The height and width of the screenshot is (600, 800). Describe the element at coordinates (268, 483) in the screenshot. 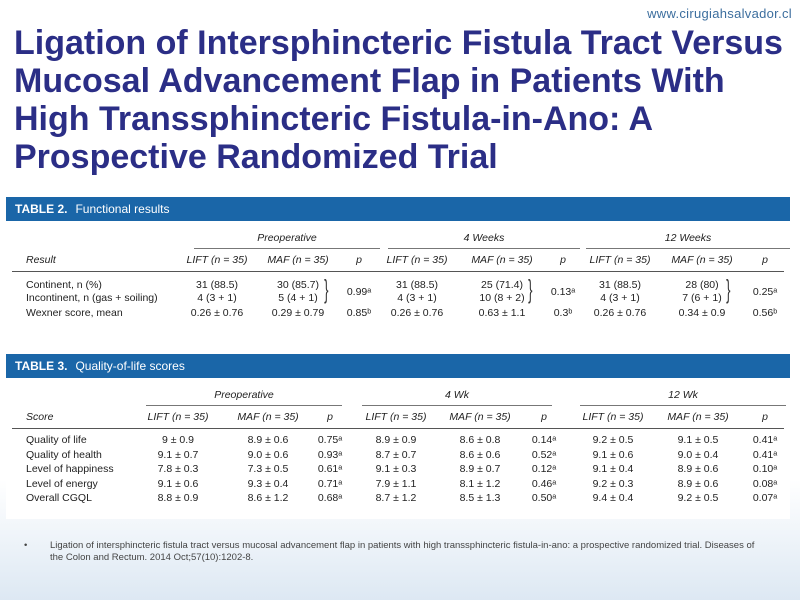

I see `table-cell: 9.3 ± 0.4` at that location.